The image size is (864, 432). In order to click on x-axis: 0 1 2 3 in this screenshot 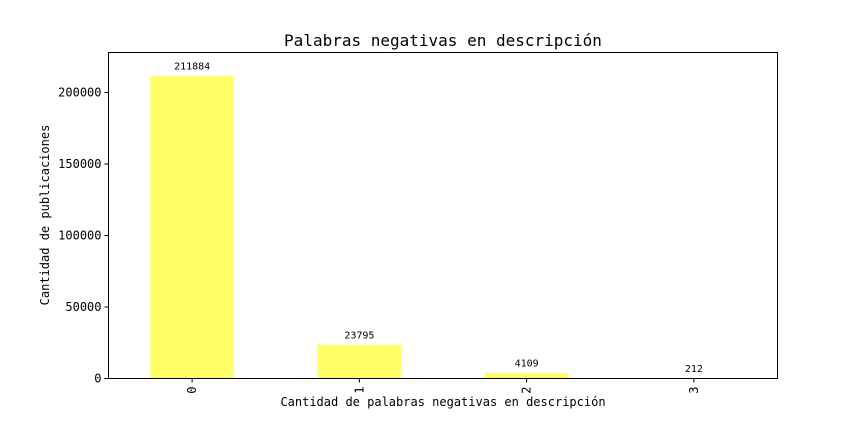, I will do `click(443, 386)`.